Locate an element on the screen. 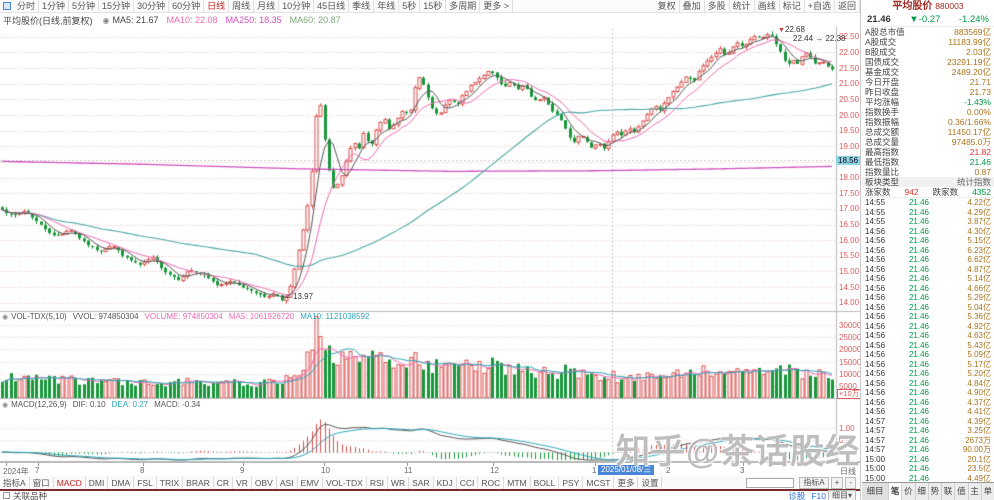 The image size is (994, 500). stat-value: 21.82 is located at coordinates (980, 152).